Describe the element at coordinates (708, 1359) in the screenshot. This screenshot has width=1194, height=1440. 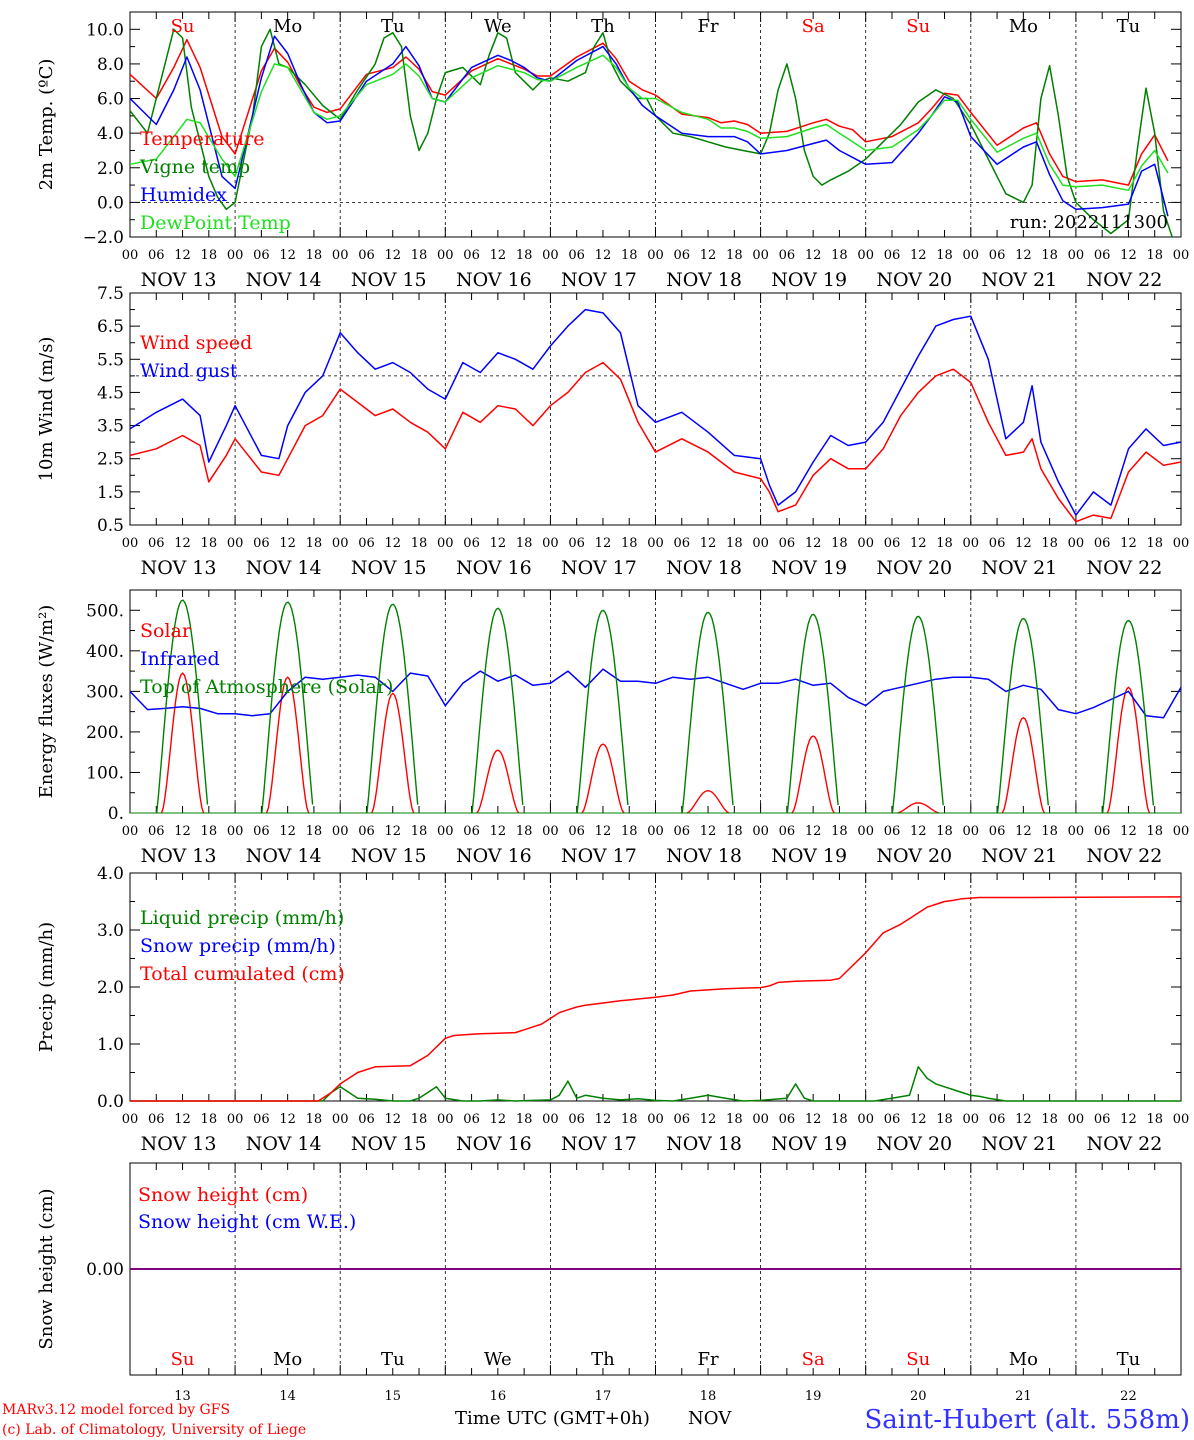
I see `day-name-label: Fr` at that location.